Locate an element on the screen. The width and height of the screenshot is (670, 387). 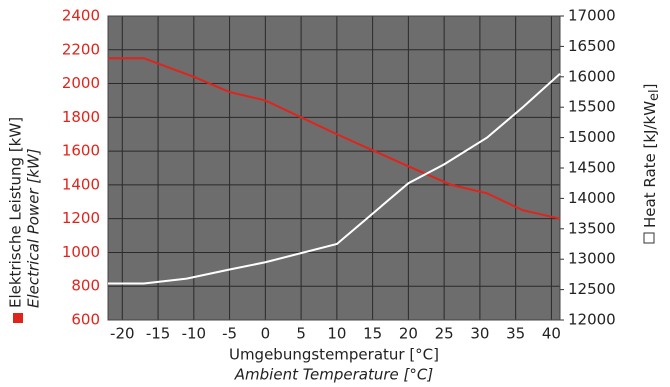
y-tick-label: 1400 is located at coordinates (81, 184).